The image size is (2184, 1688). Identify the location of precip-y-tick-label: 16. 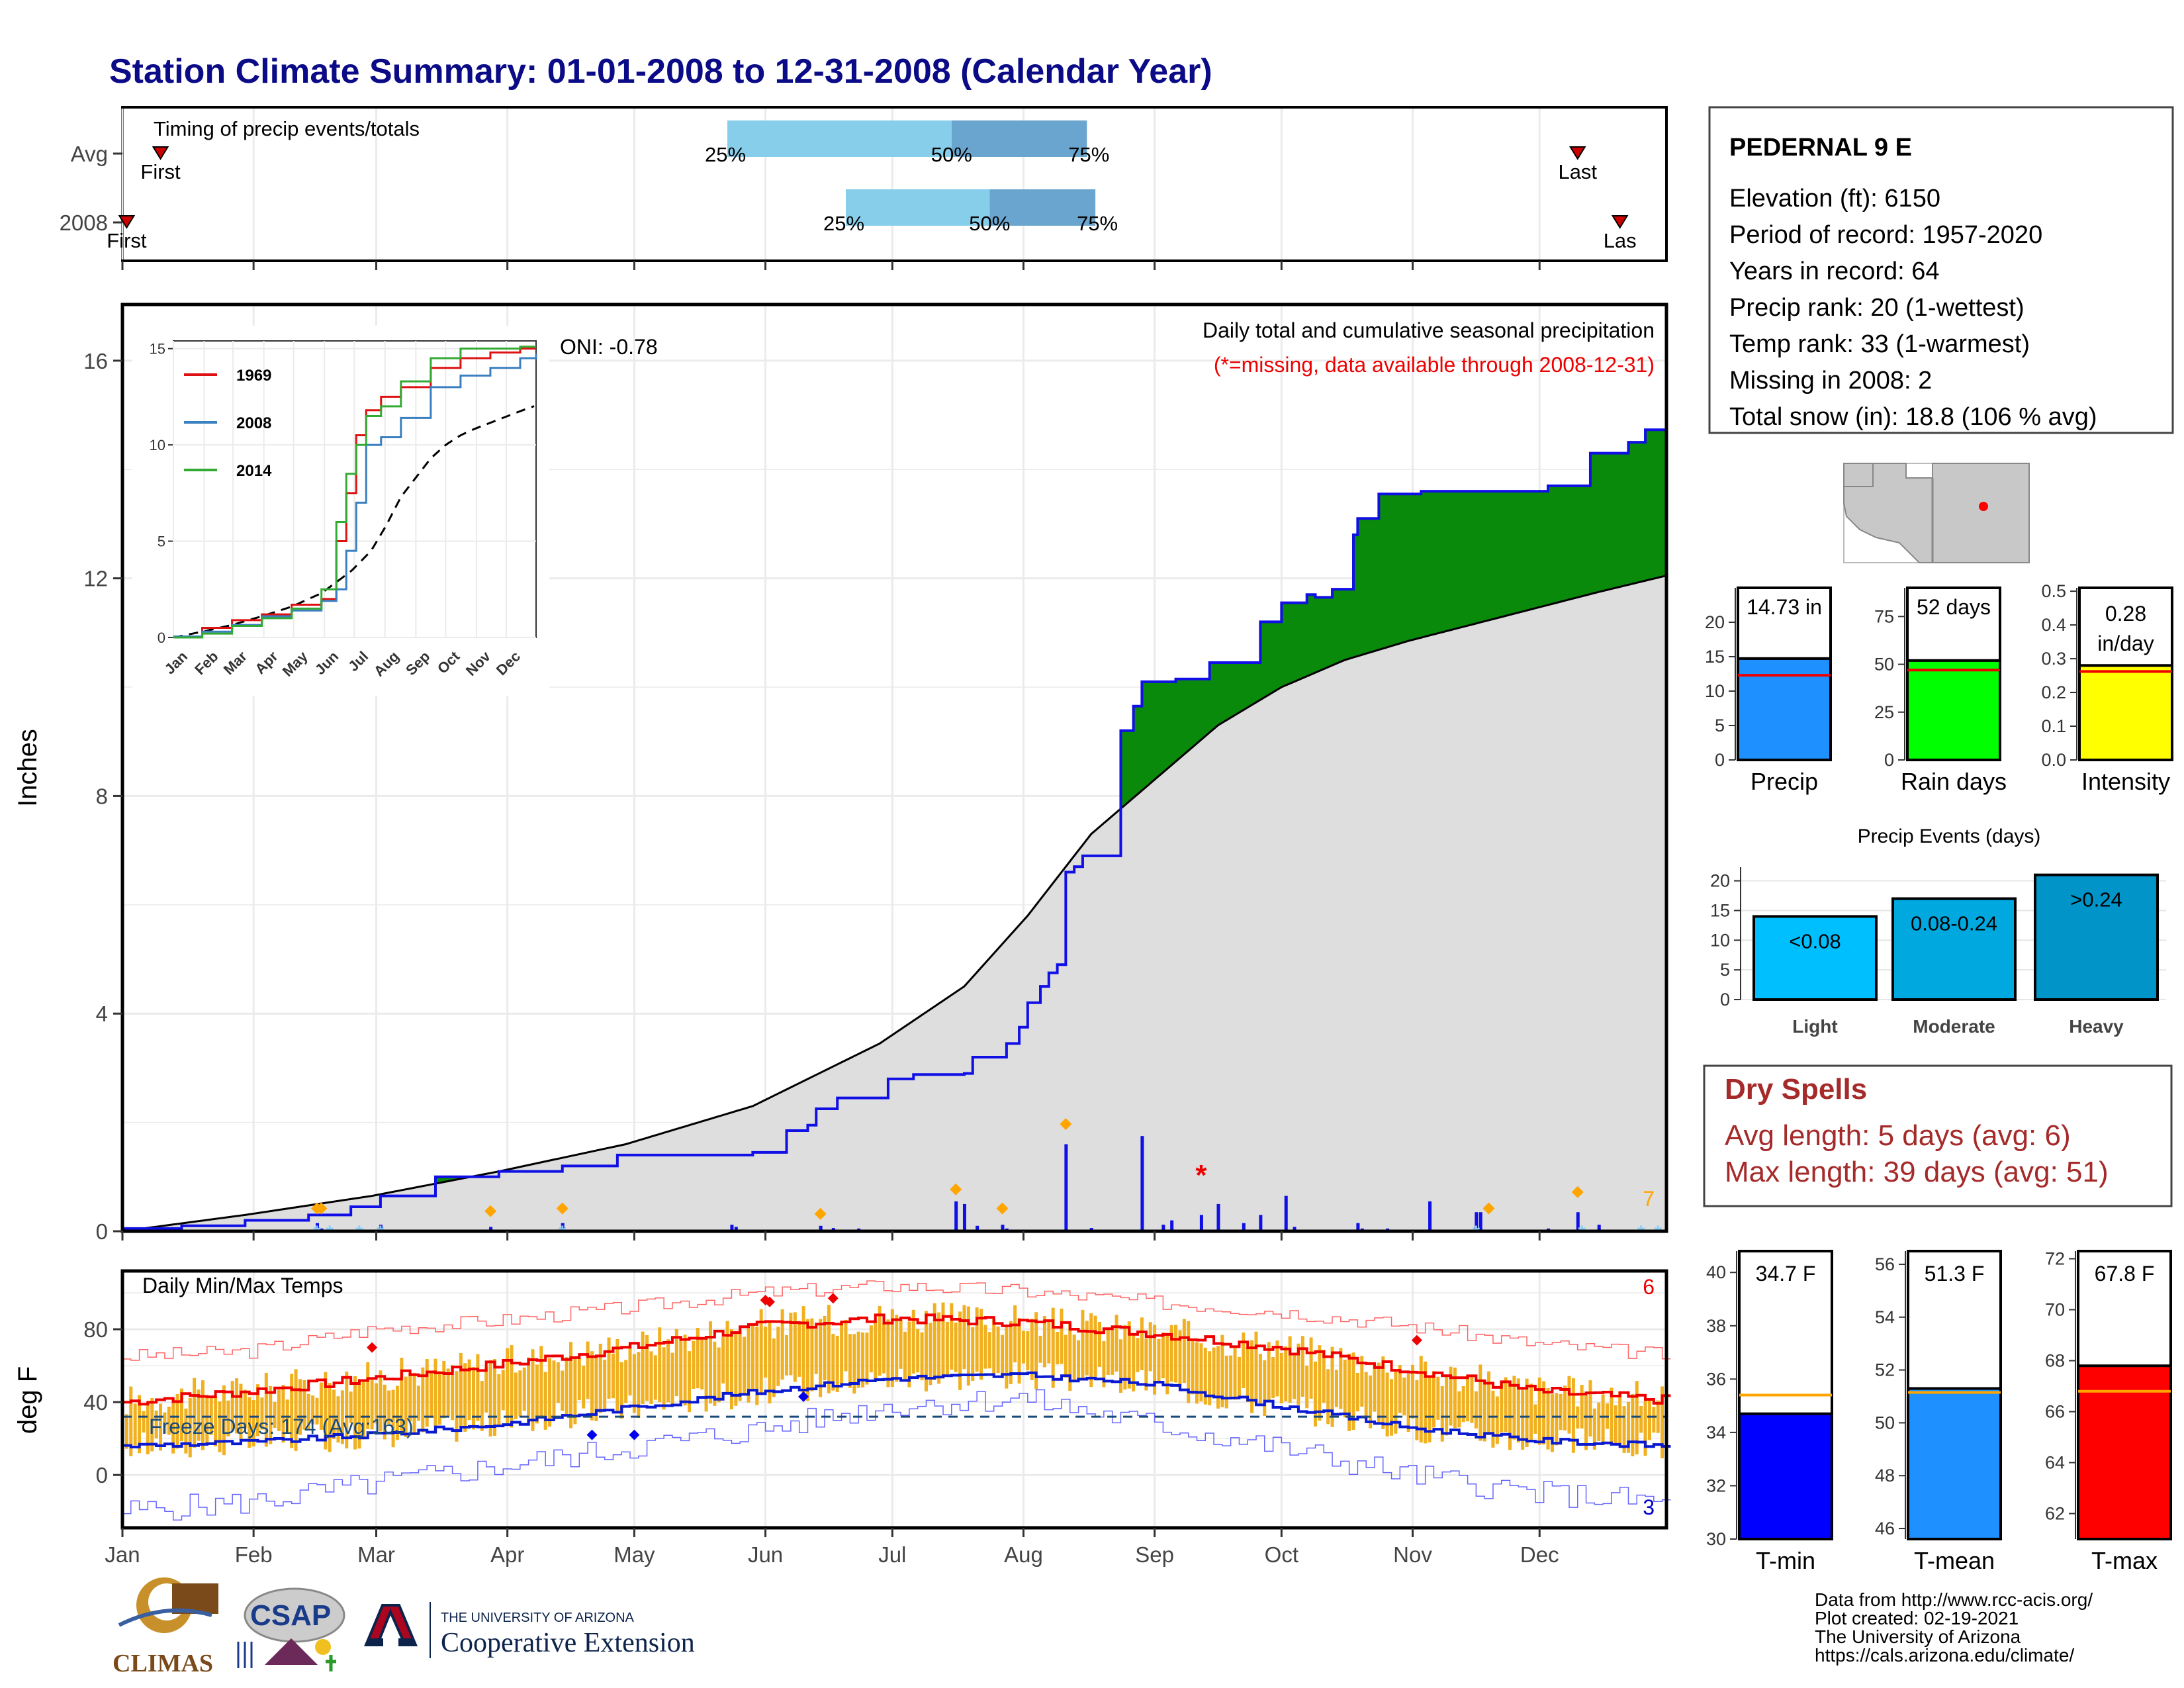
(95, 361).